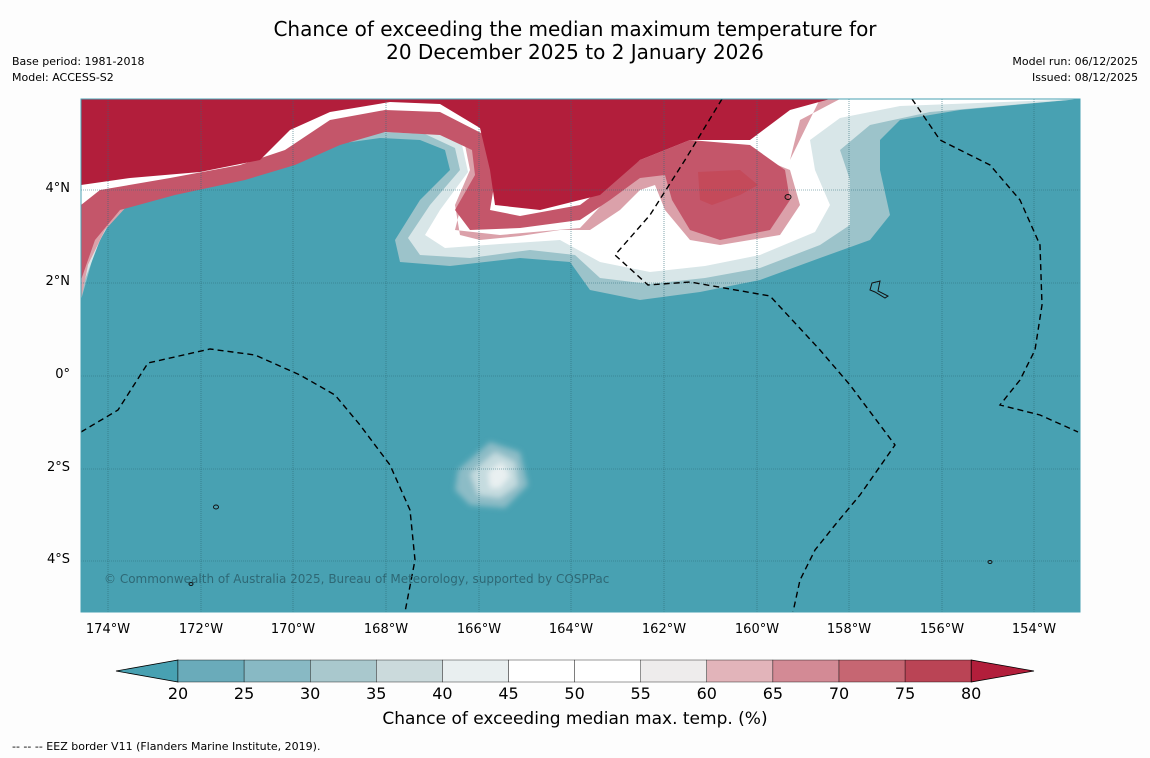 The width and height of the screenshot is (1150, 758). Describe the element at coordinates (479, 629) in the screenshot. I see `lon-label: 166°W` at that location.